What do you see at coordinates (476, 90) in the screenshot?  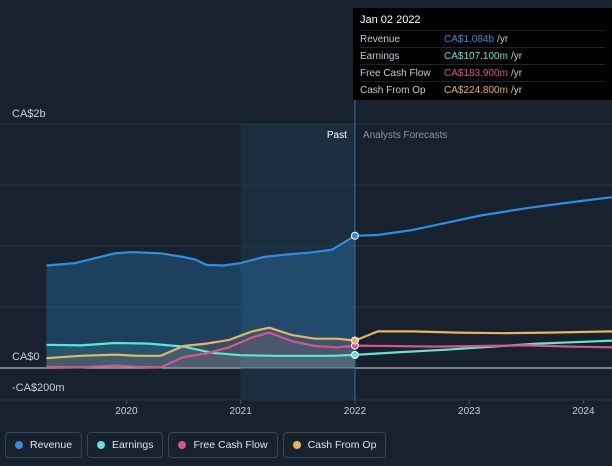 I see `tooltip-value: CA$224.800m` at bounding box center [476, 90].